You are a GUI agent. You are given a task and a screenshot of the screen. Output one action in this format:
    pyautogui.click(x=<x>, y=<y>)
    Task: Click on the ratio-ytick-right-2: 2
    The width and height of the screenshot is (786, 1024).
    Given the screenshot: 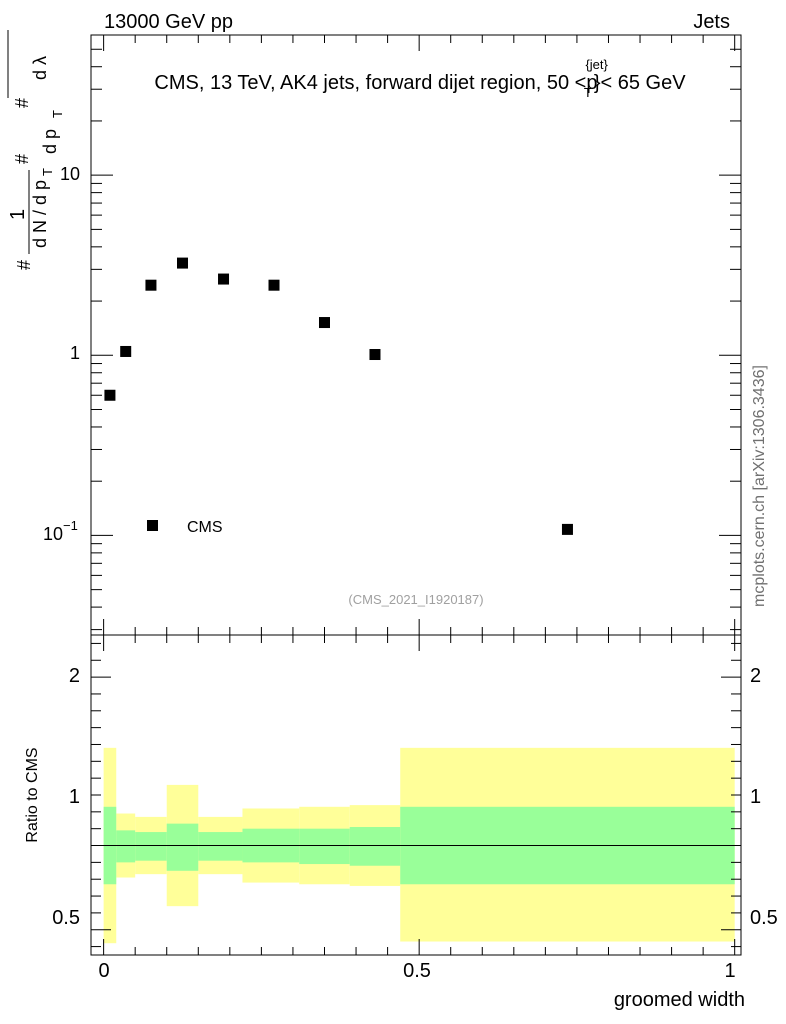 What is the action you would take?
    pyautogui.click(x=755, y=676)
    